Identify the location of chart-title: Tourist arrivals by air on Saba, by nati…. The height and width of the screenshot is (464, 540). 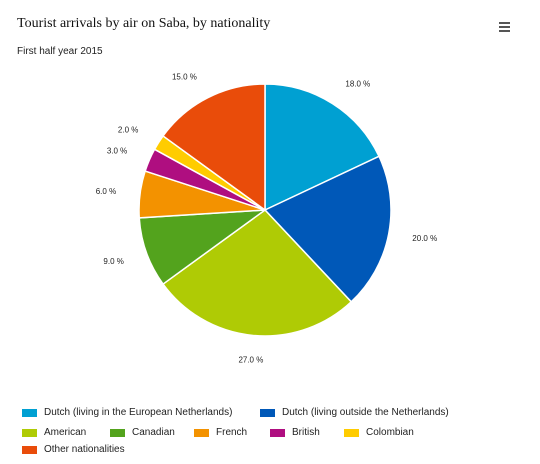
(144, 23).